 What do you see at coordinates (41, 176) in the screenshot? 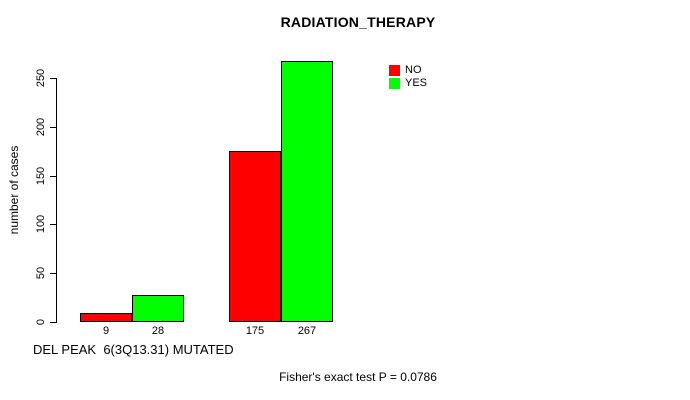
I see `y-tick-label: 150` at bounding box center [41, 176].